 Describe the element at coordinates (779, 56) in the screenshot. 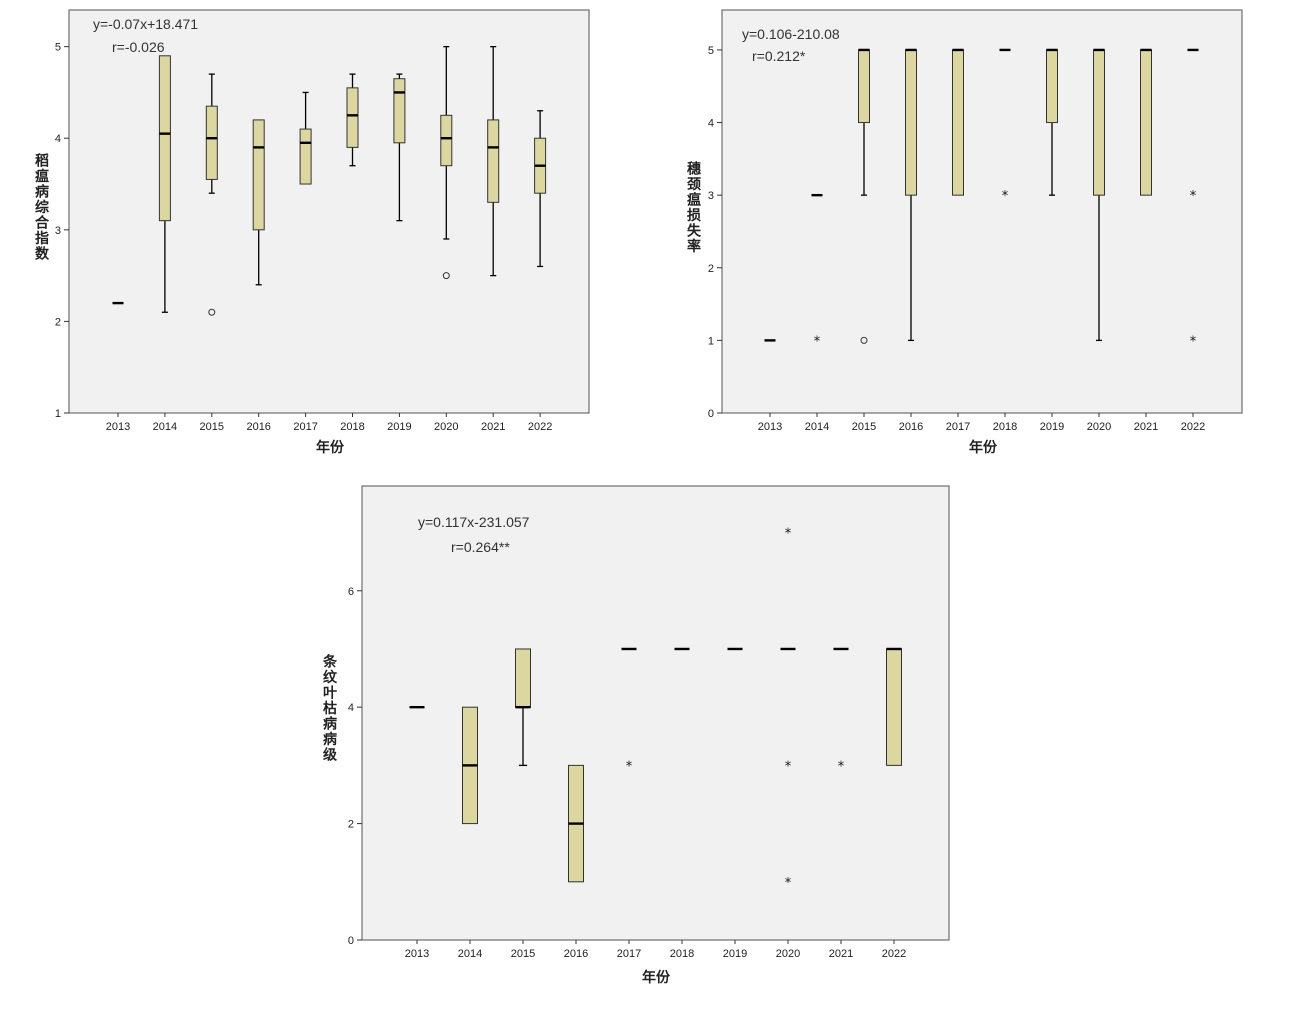

I see `regression-annotation: r=0.212*` at that location.